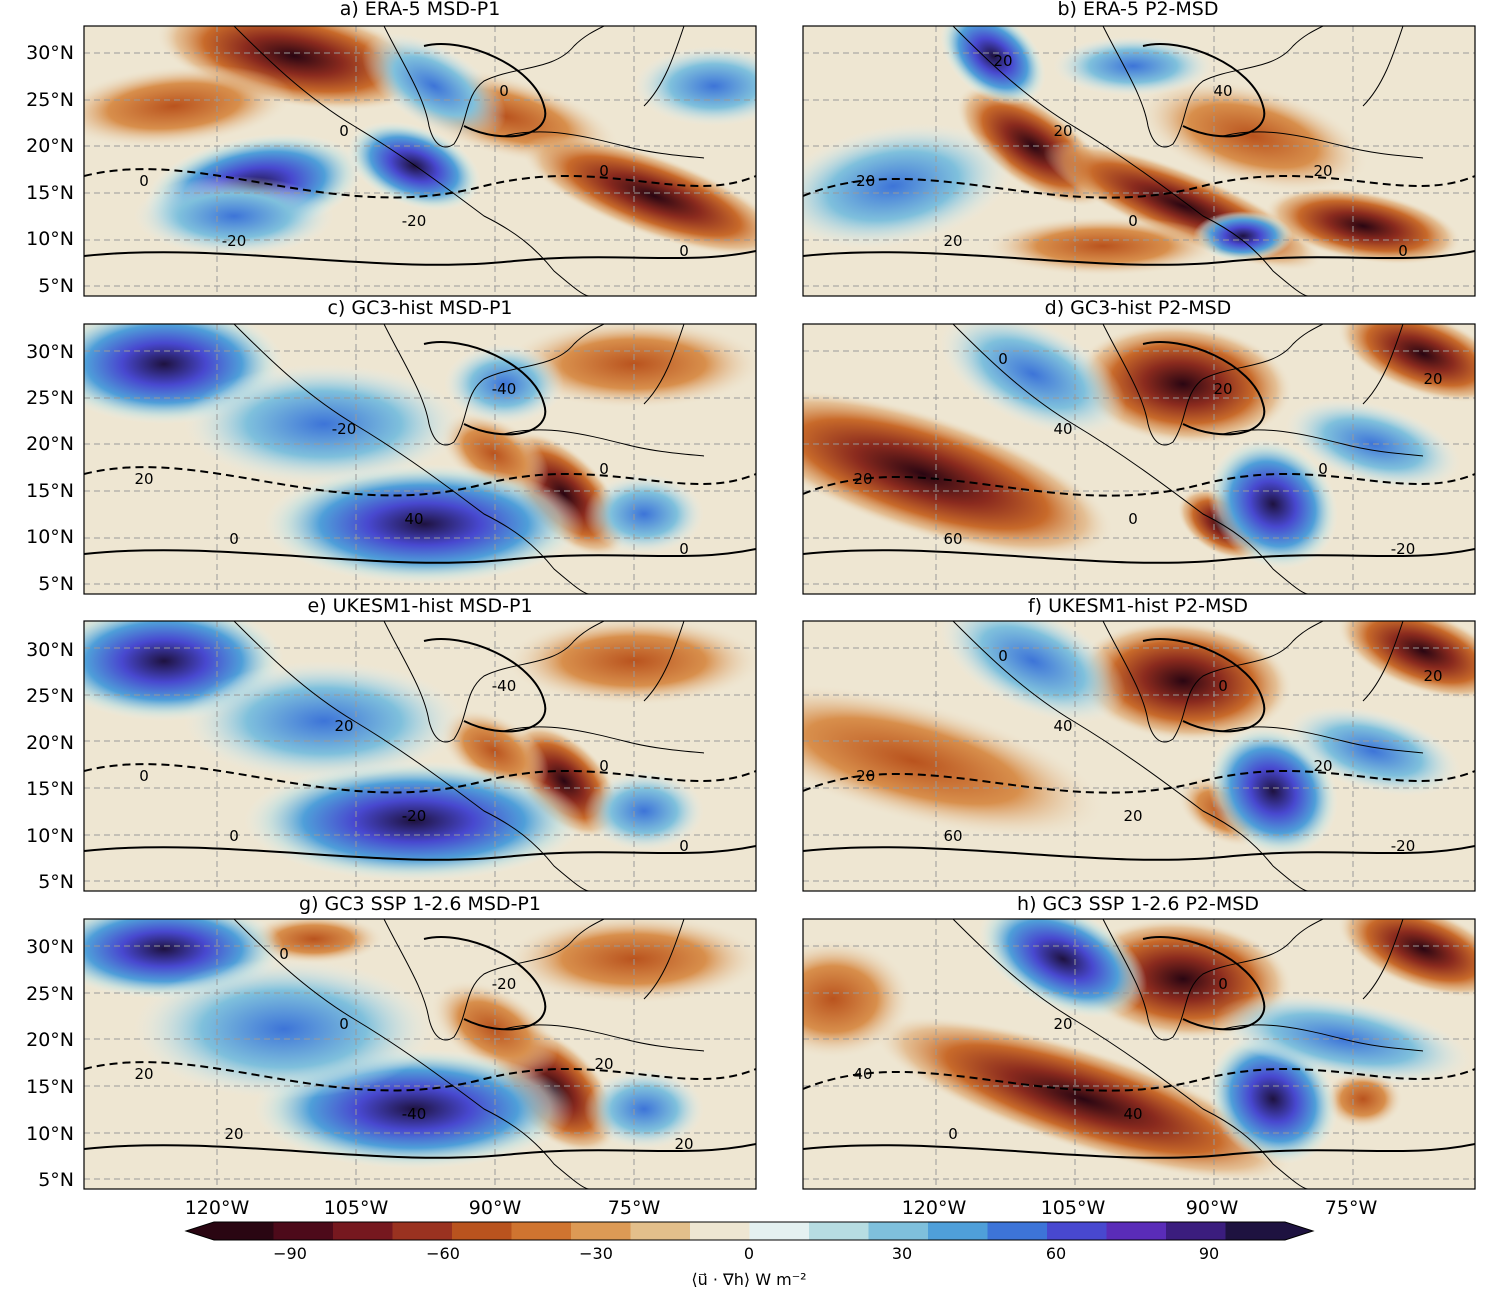 Image resolution: width=1500 pixels, height=1300 pixels. What do you see at coordinates (50, 1063) in the screenshot?
I see `lat-axis-row-4: 30°N 25°N 20°N 15°N 10°N 5°N` at bounding box center [50, 1063].